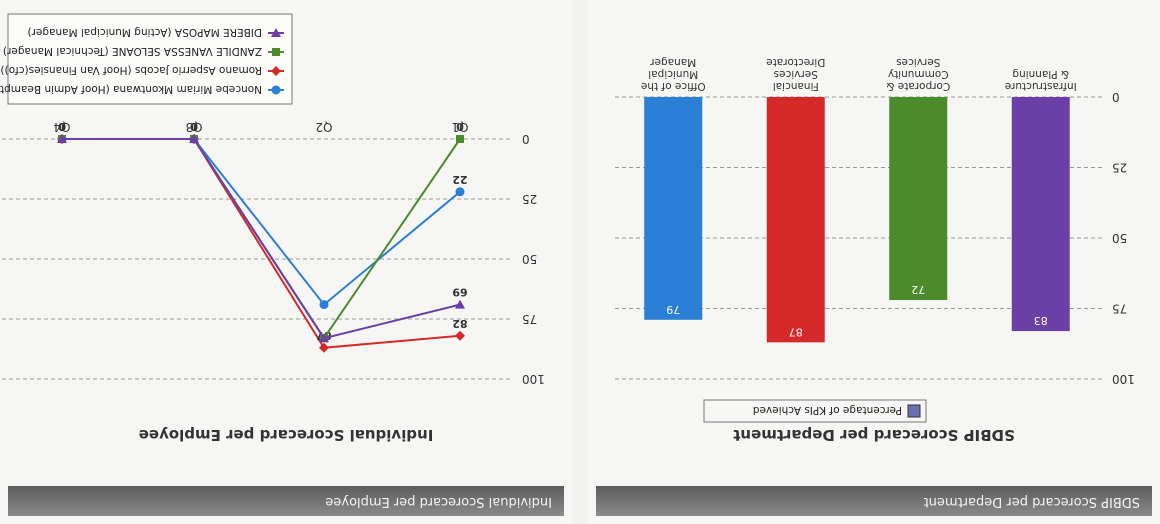 The height and width of the screenshot is (524, 1160). Describe the element at coordinates (323, 127) in the screenshot. I see `x-tick-label: Q2` at that location.